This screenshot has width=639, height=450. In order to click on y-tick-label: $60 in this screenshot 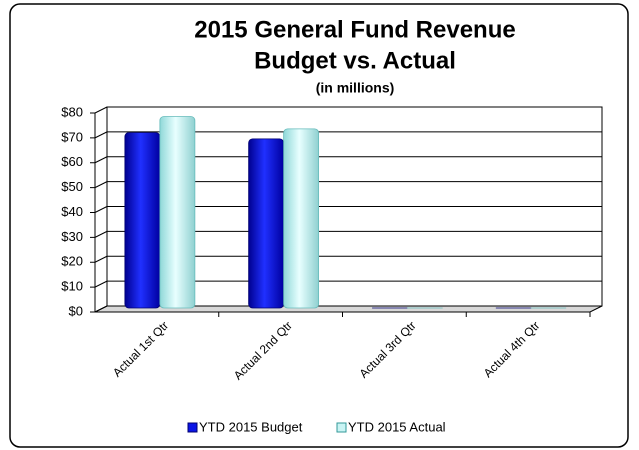, I will do `click(72, 161)`.